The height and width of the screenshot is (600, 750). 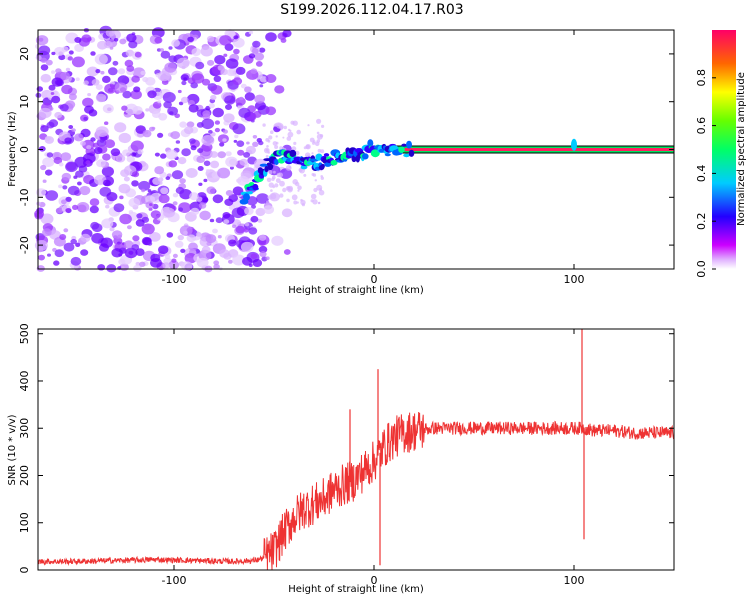 What do you see at coordinates (24, 197) in the screenshot?
I see `y-tick-label: -10` at bounding box center [24, 197].